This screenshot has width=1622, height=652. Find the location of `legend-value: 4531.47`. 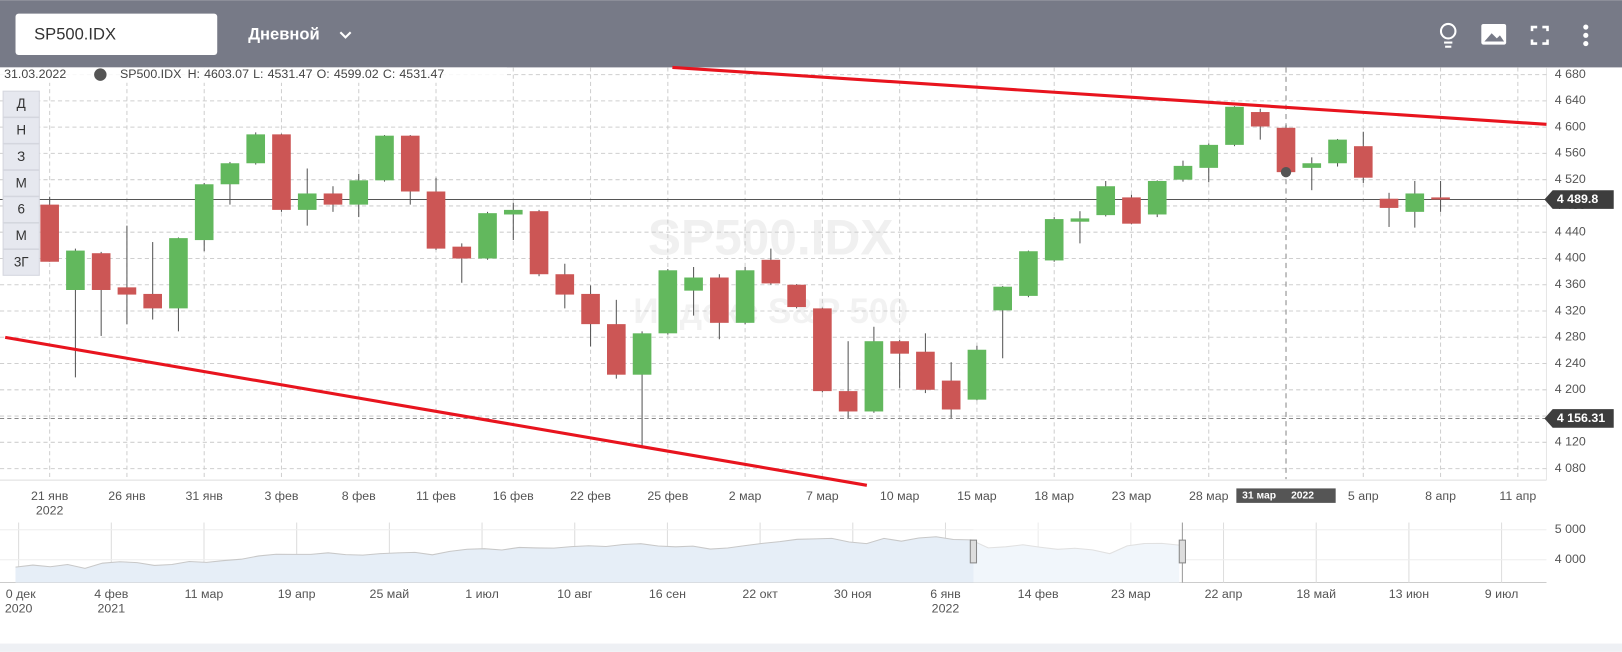

legend-value: 4531.47 is located at coordinates (290, 74).